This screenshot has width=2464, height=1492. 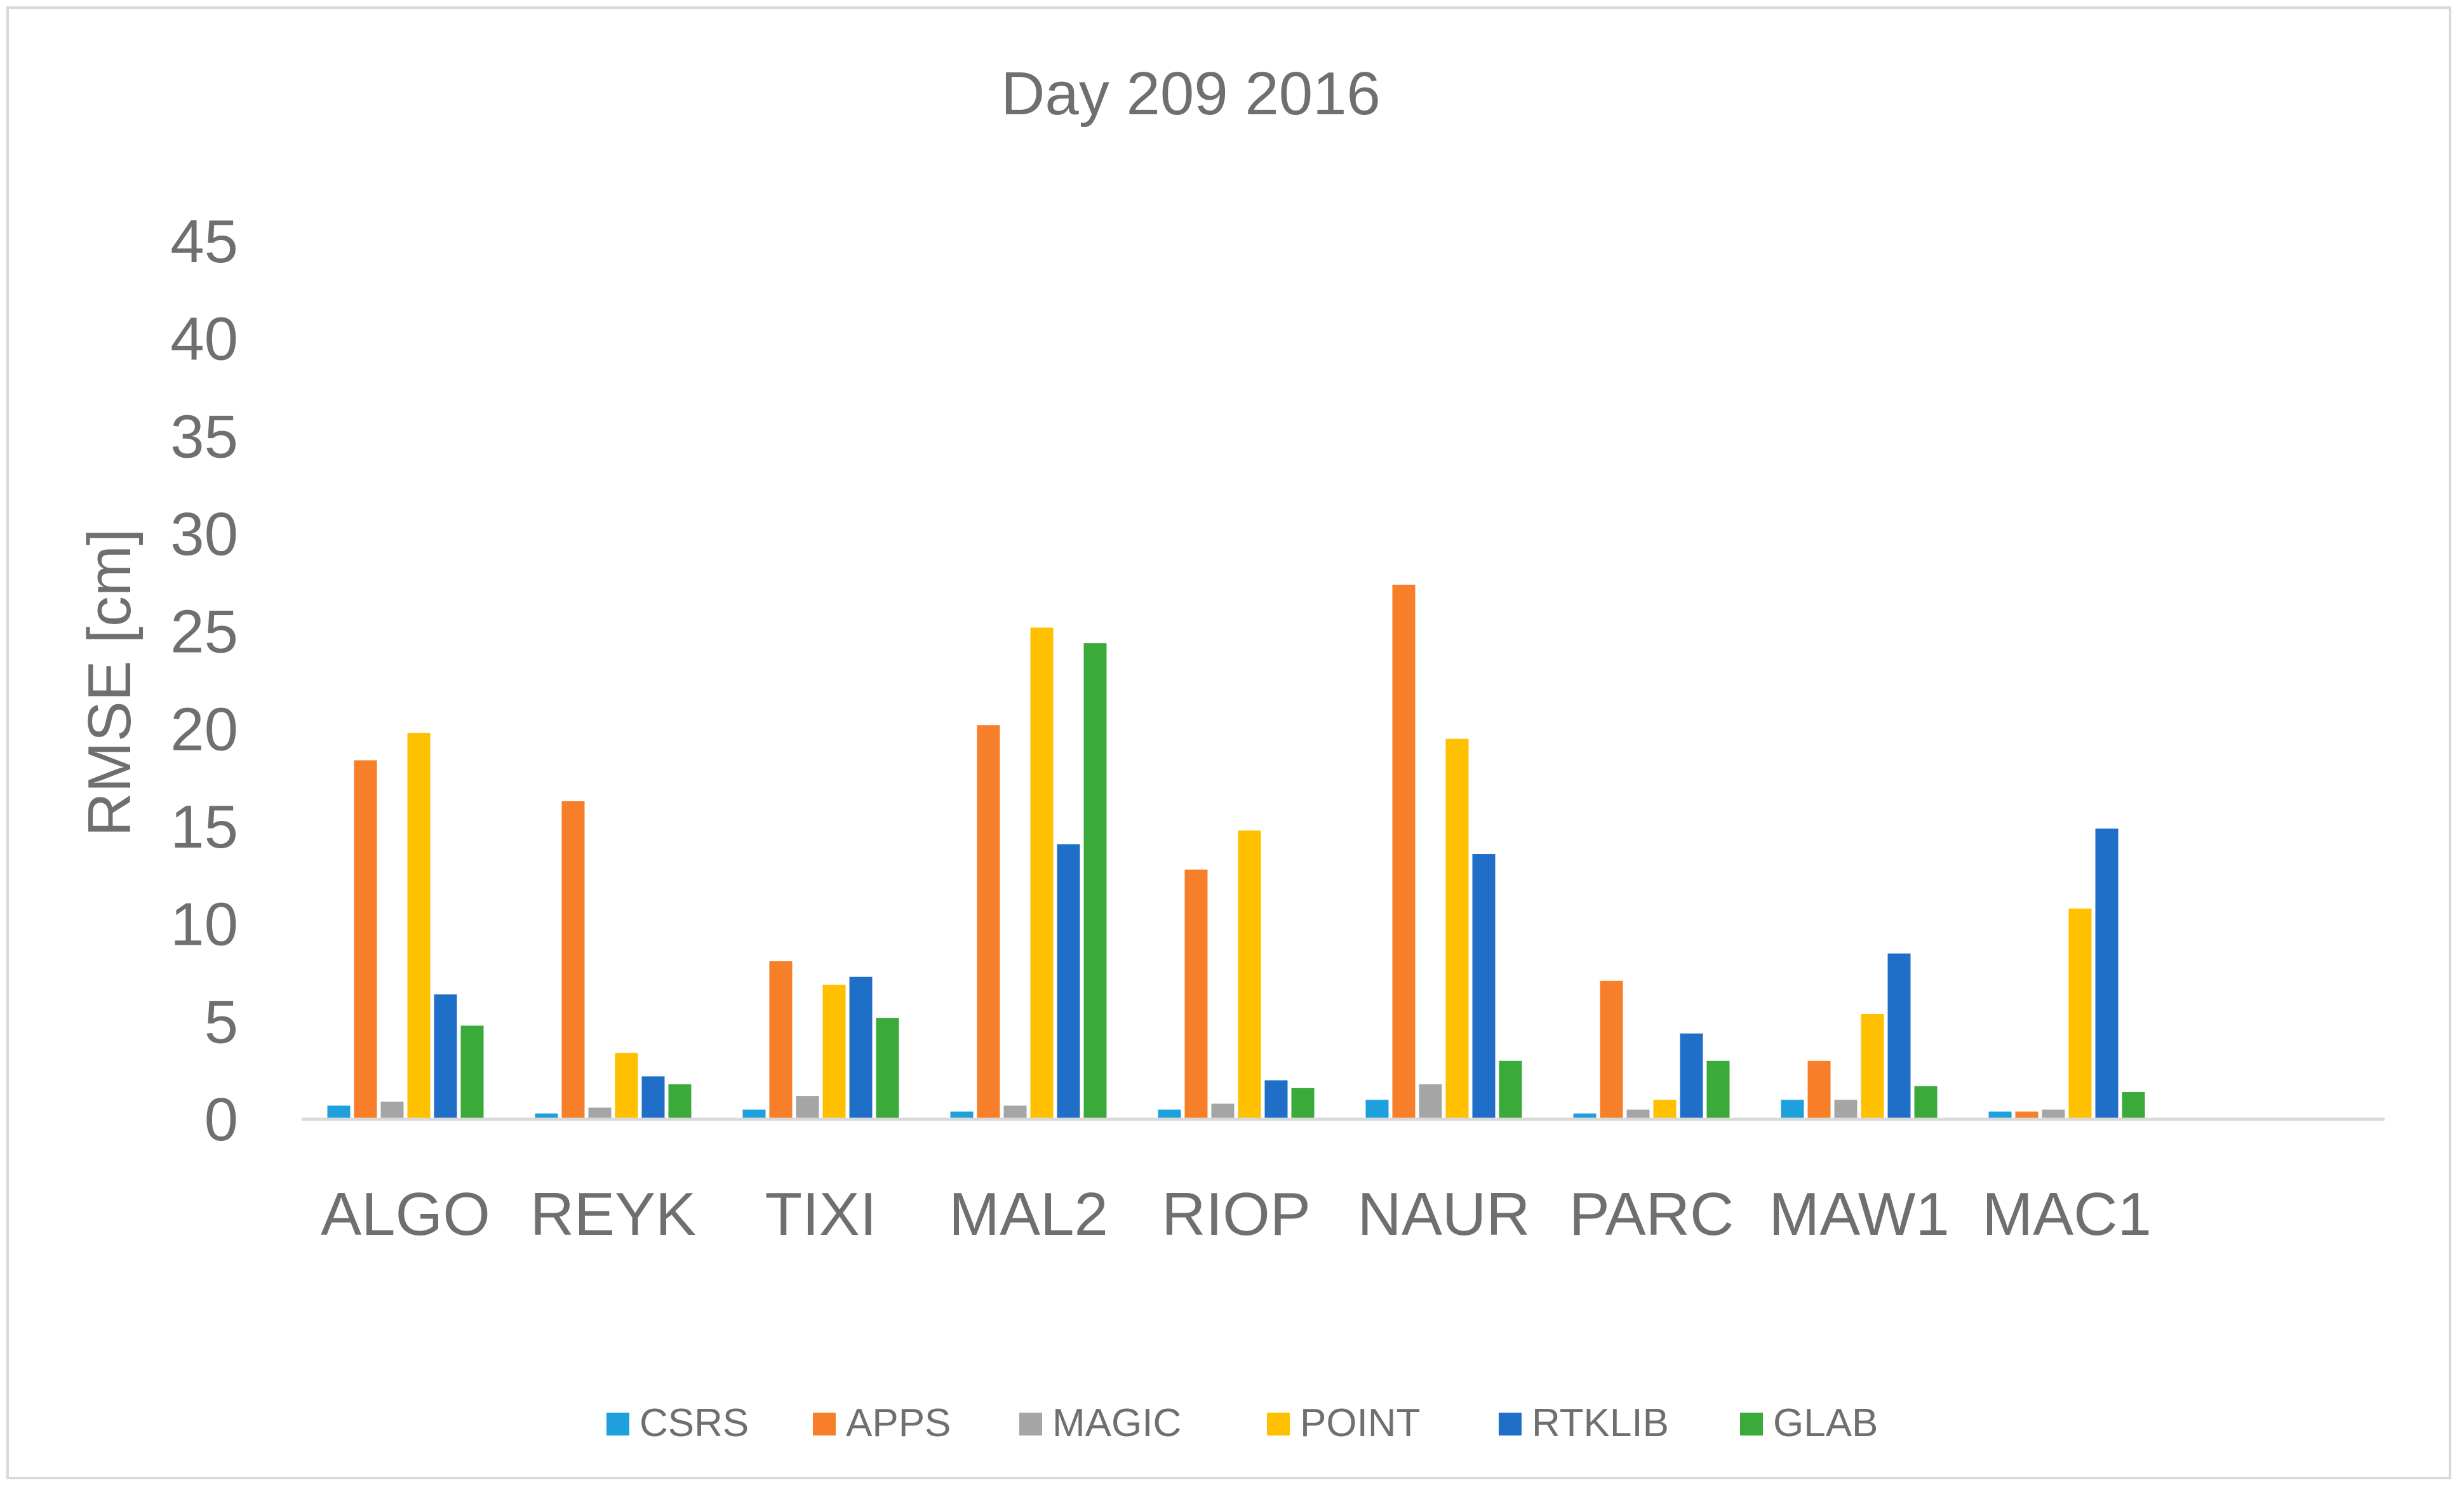 I want to click on y-tick-label: 30, so click(x=204, y=534).